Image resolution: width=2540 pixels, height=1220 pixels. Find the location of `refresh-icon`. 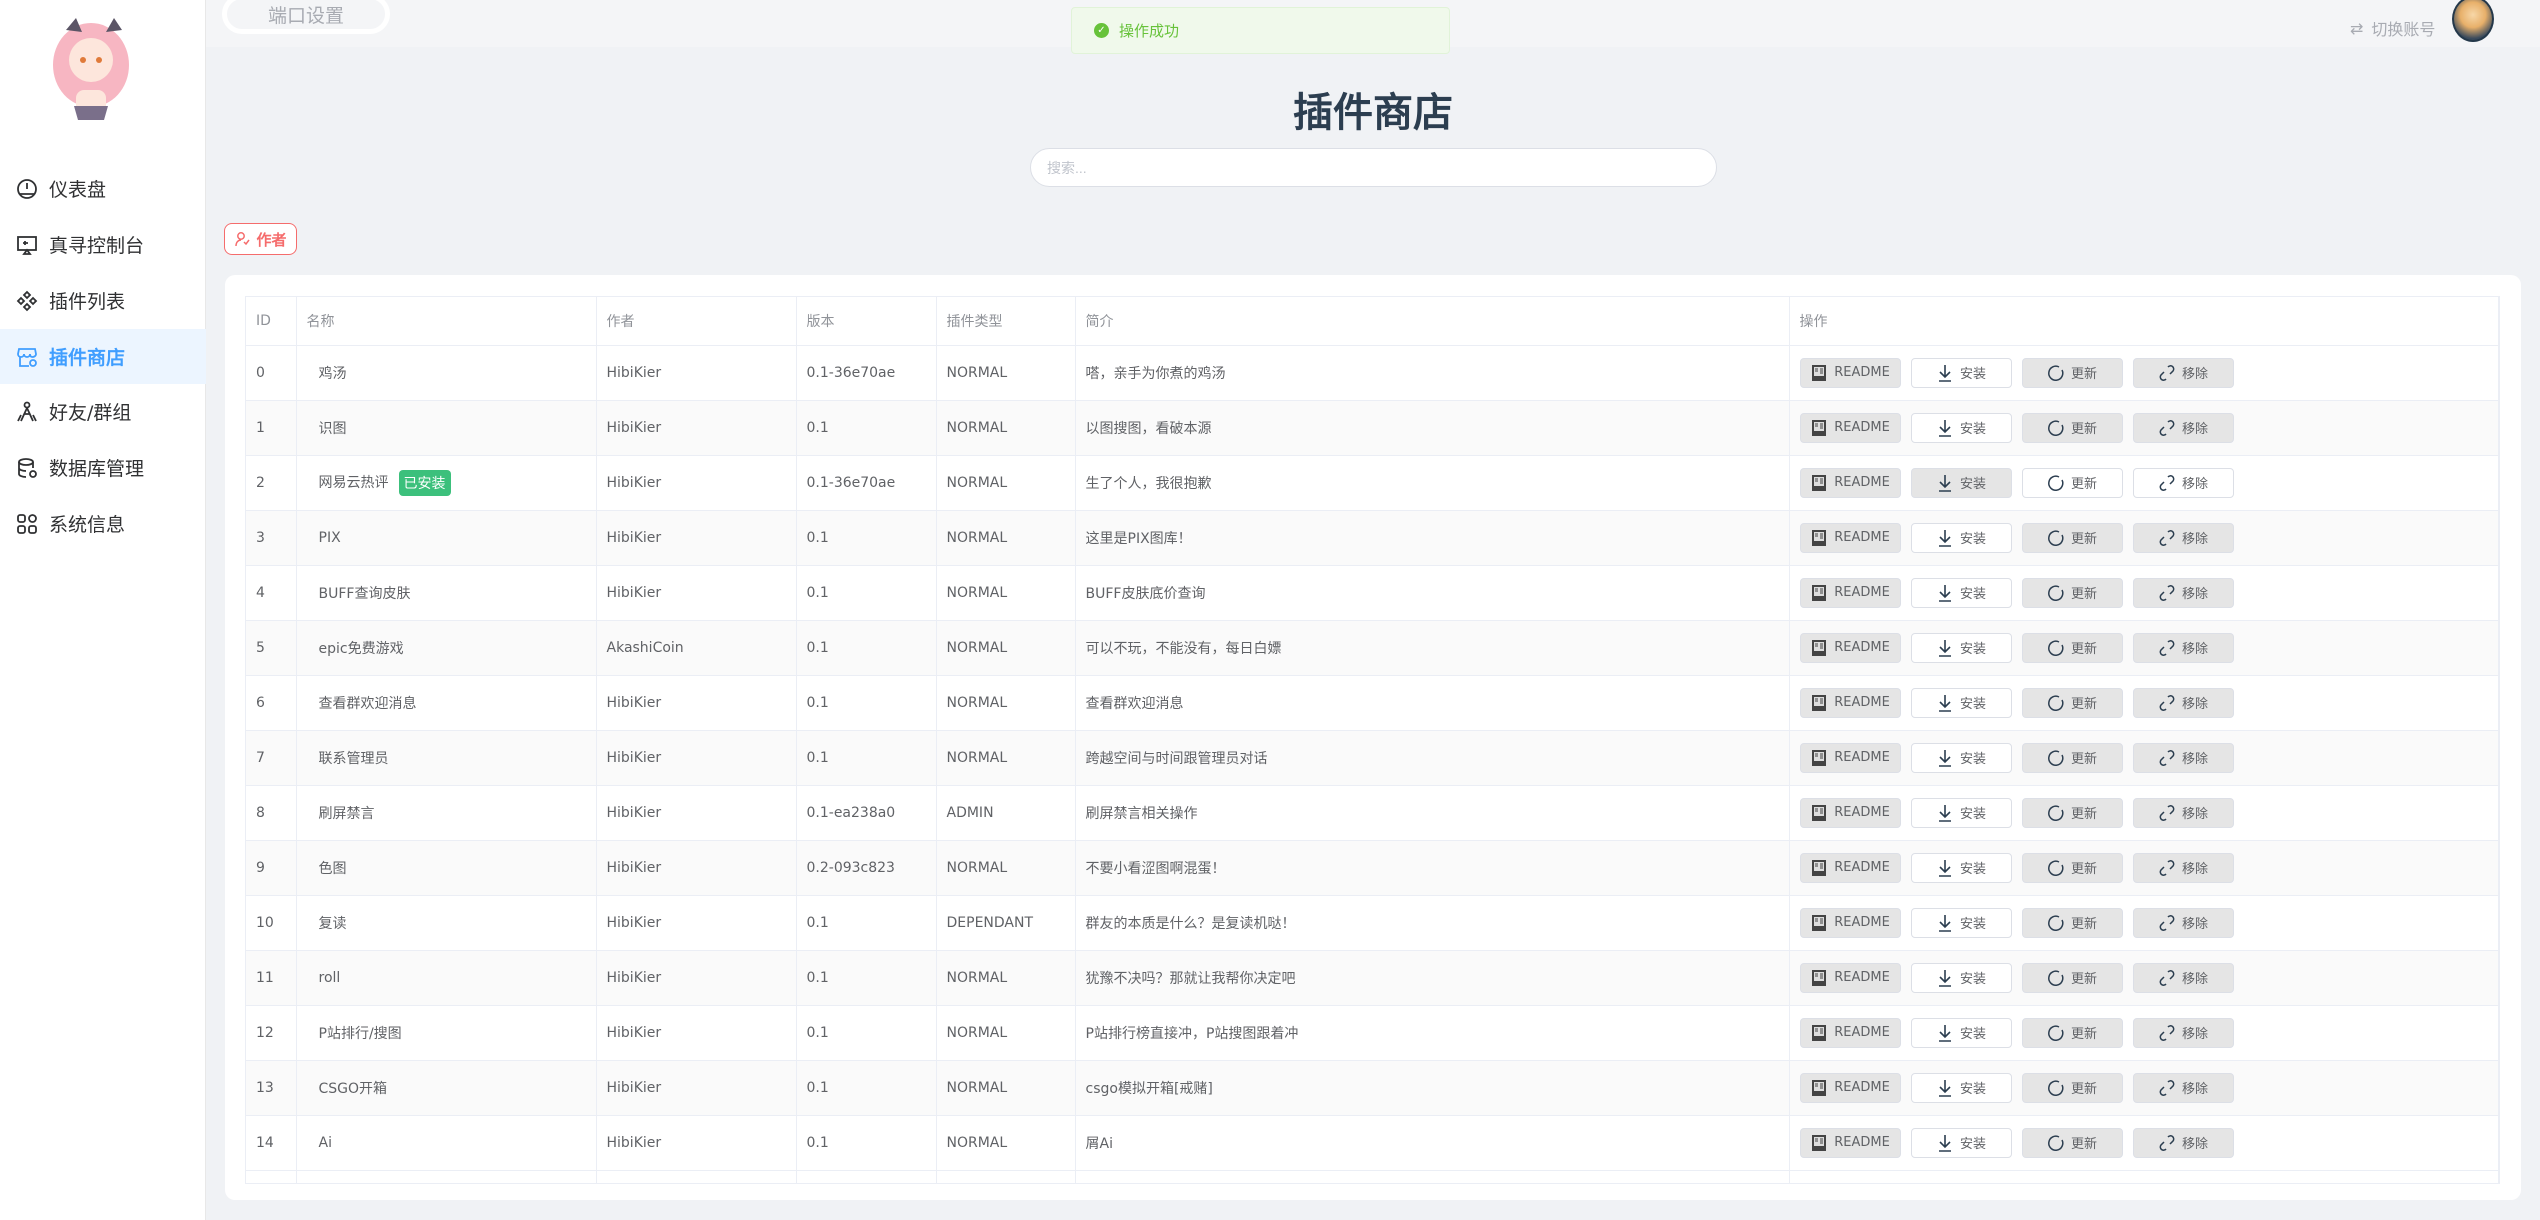

refresh-icon is located at coordinates (2056, 1088).